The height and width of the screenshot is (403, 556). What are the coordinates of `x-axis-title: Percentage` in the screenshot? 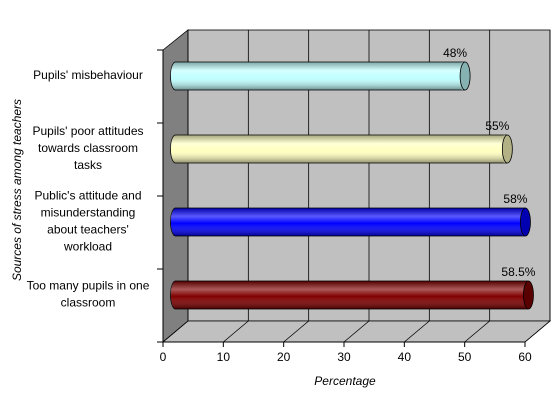 It's located at (345, 381).